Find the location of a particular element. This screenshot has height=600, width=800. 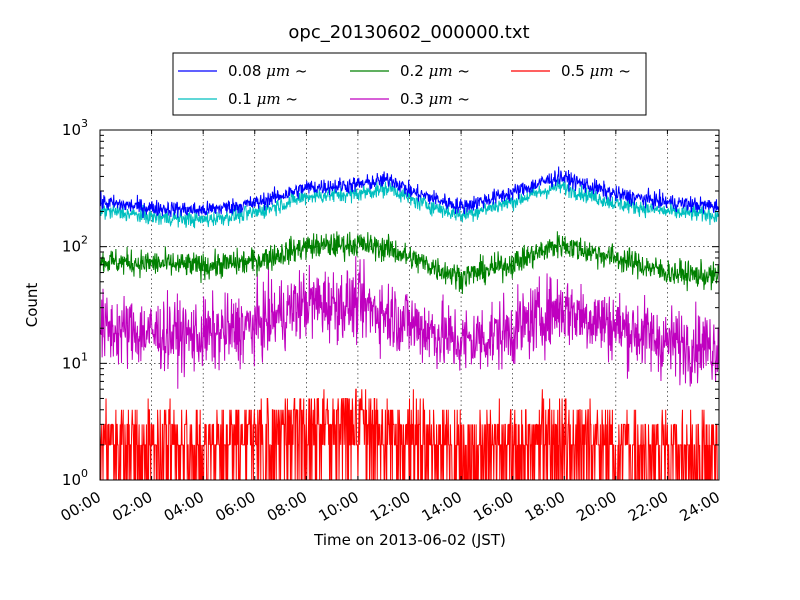

y-axis-label: Count is located at coordinates (32, 305).